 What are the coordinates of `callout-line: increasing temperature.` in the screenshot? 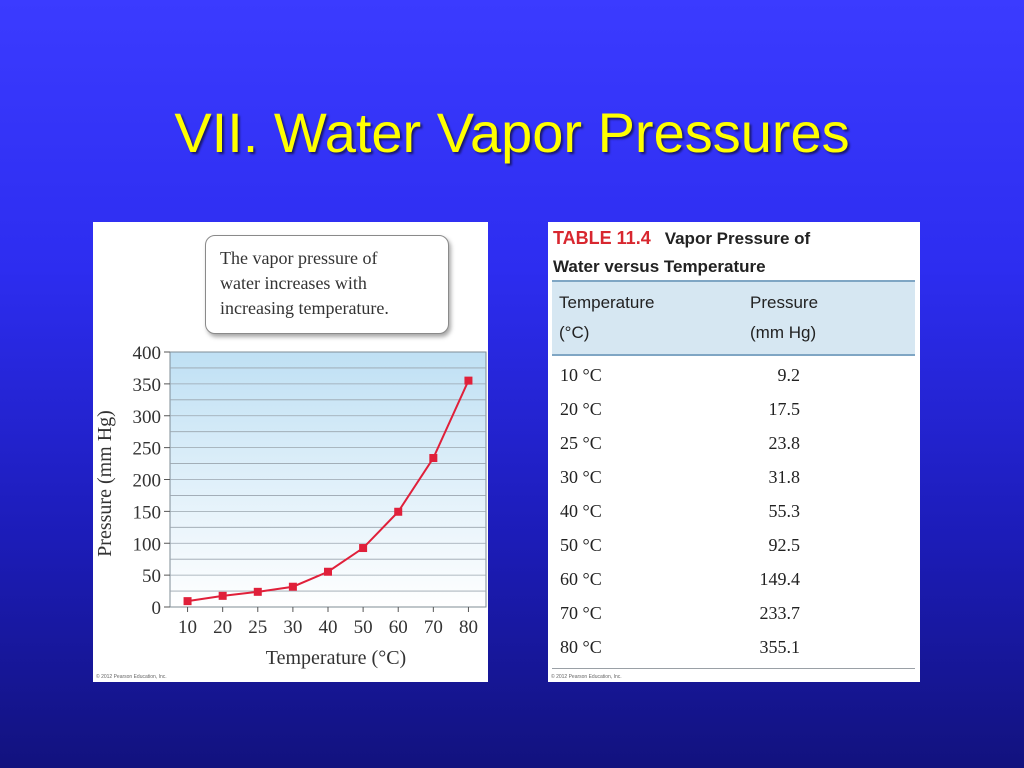 It's located at (304, 308).